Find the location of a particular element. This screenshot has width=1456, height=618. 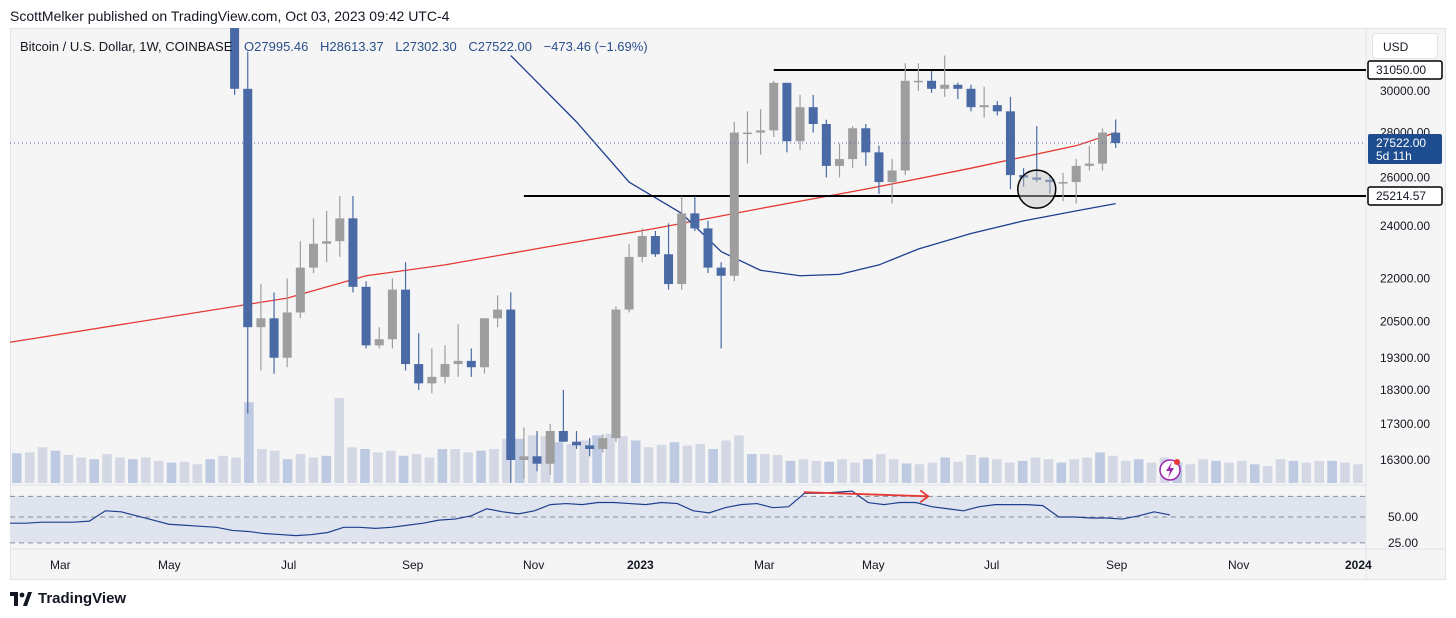

symbol-label: Bitcoin / U.S. Dollar, 1W, COINBASE is located at coordinates (126, 46).